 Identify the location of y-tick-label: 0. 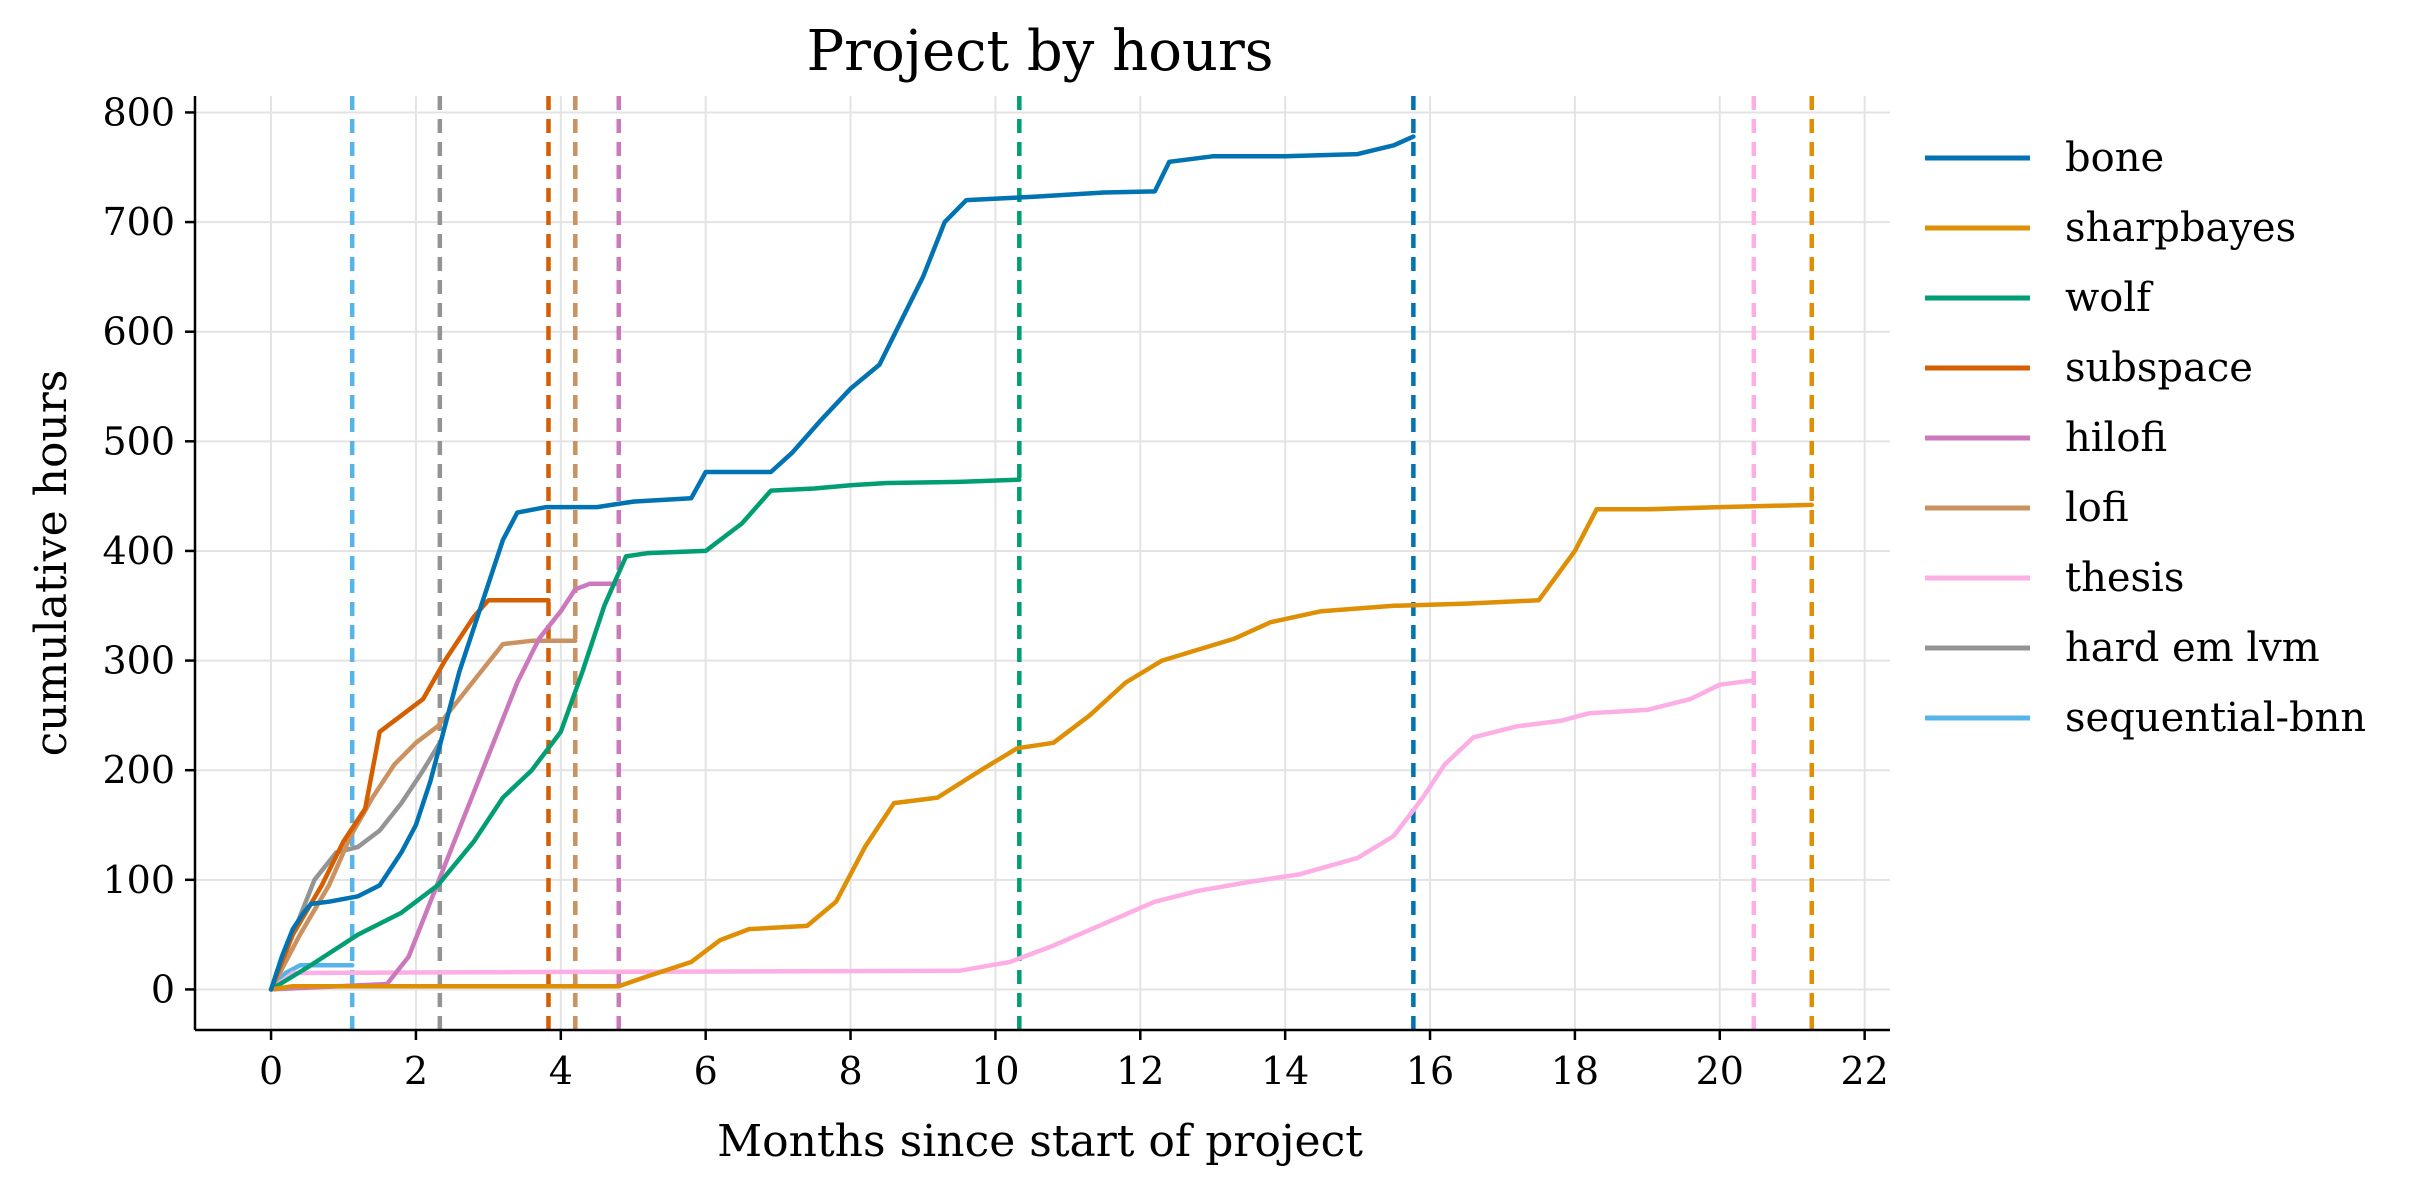
(163, 989).